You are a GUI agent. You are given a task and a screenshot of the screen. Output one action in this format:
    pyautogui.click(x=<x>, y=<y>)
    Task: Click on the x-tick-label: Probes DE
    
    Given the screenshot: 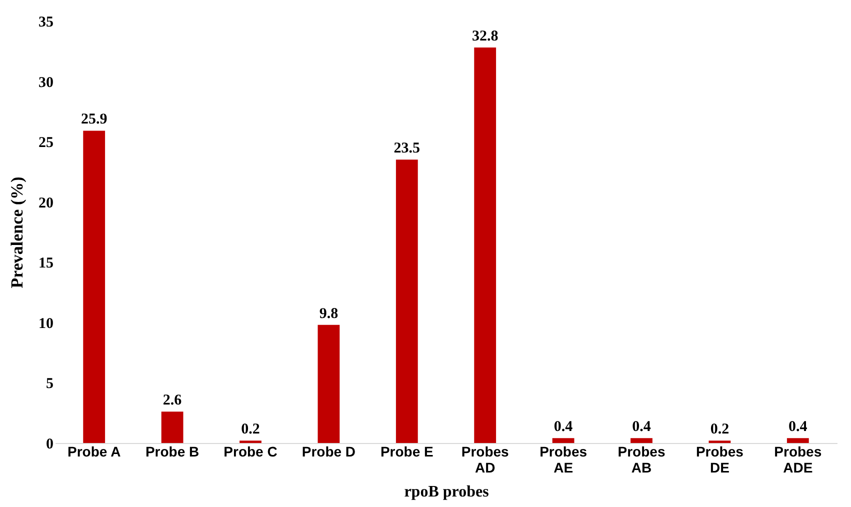 What is the action you would take?
    pyautogui.click(x=720, y=460)
    